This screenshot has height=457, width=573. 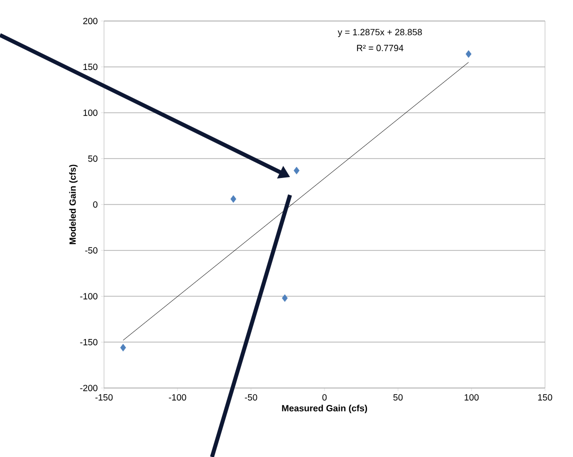 What do you see at coordinates (93, 158) in the screenshot?
I see `y-tick-label: 50` at bounding box center [93, 158].